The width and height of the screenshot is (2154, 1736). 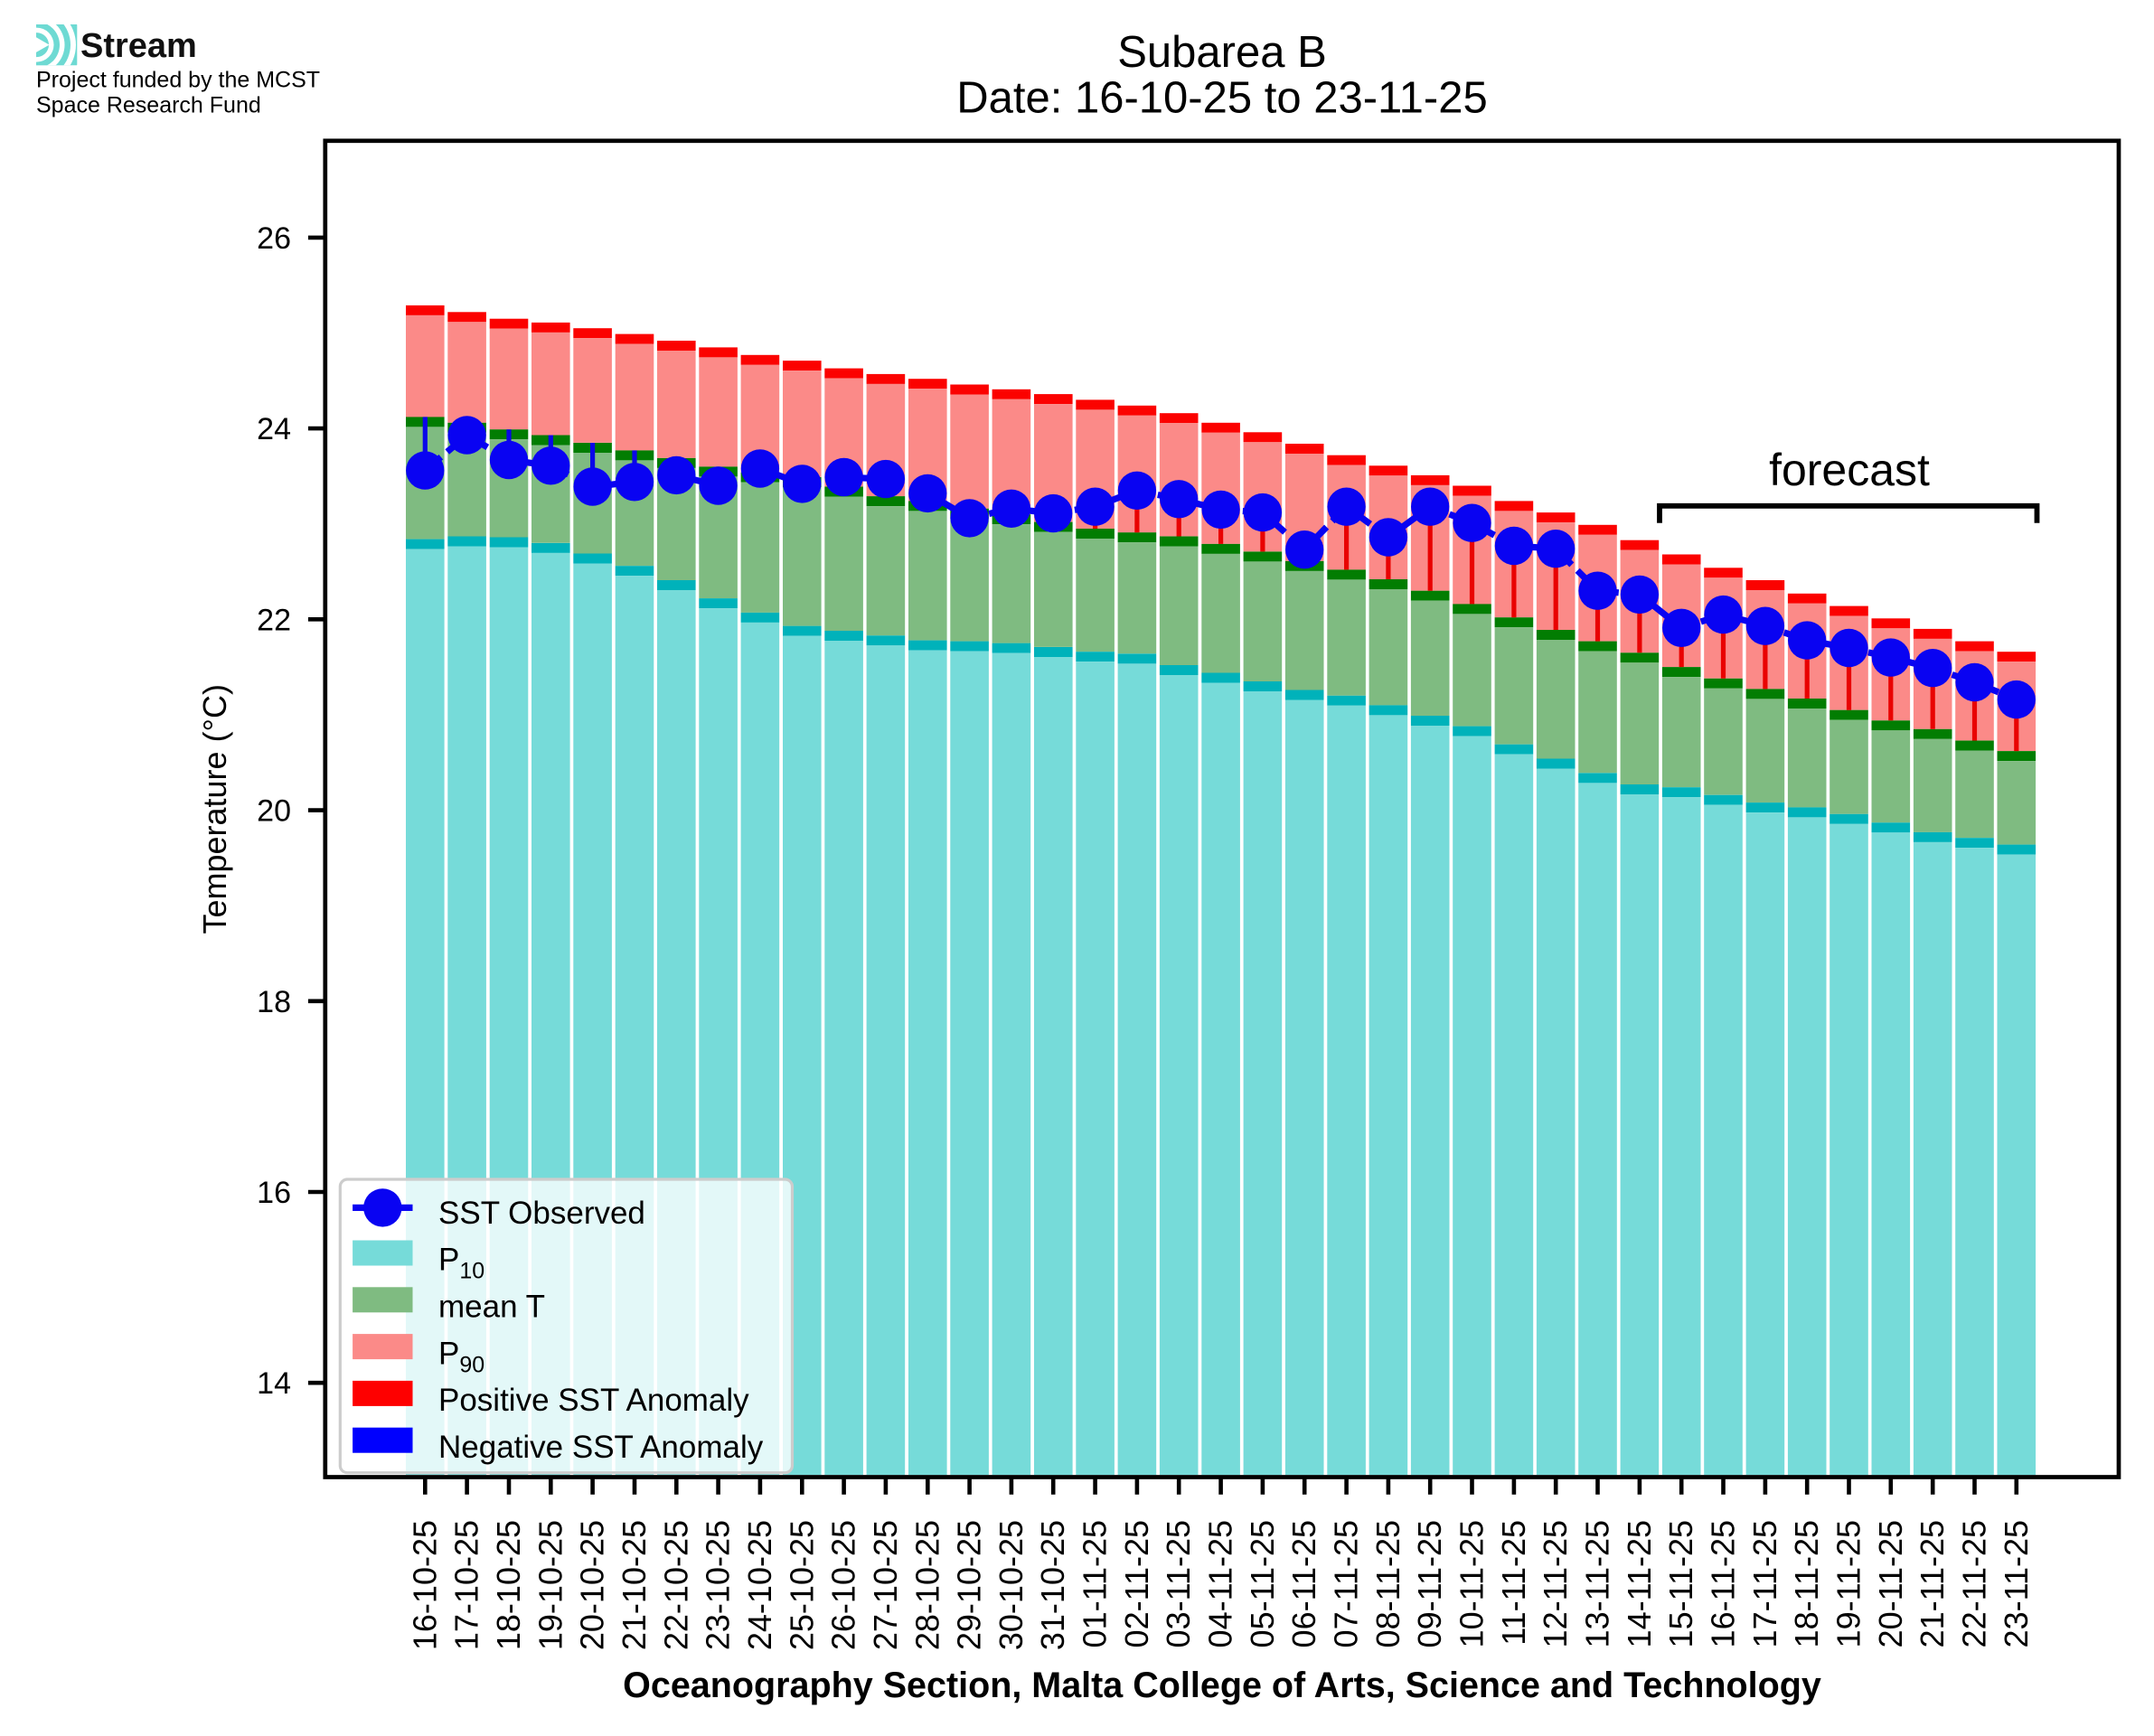 I want to click on svg-text: 14-11-25, so click(x=1639, y=1584).